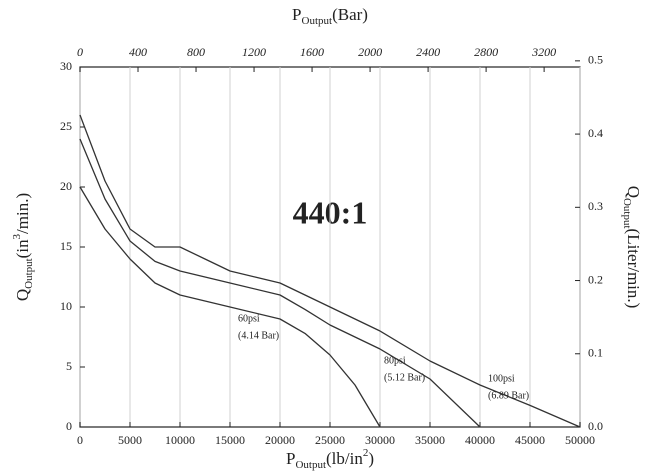 This screenshot has width=648, height=475. What do you see at coordinates (371, 458) in the screenshot?
I see `t: )` at bounding box center [371, 458].